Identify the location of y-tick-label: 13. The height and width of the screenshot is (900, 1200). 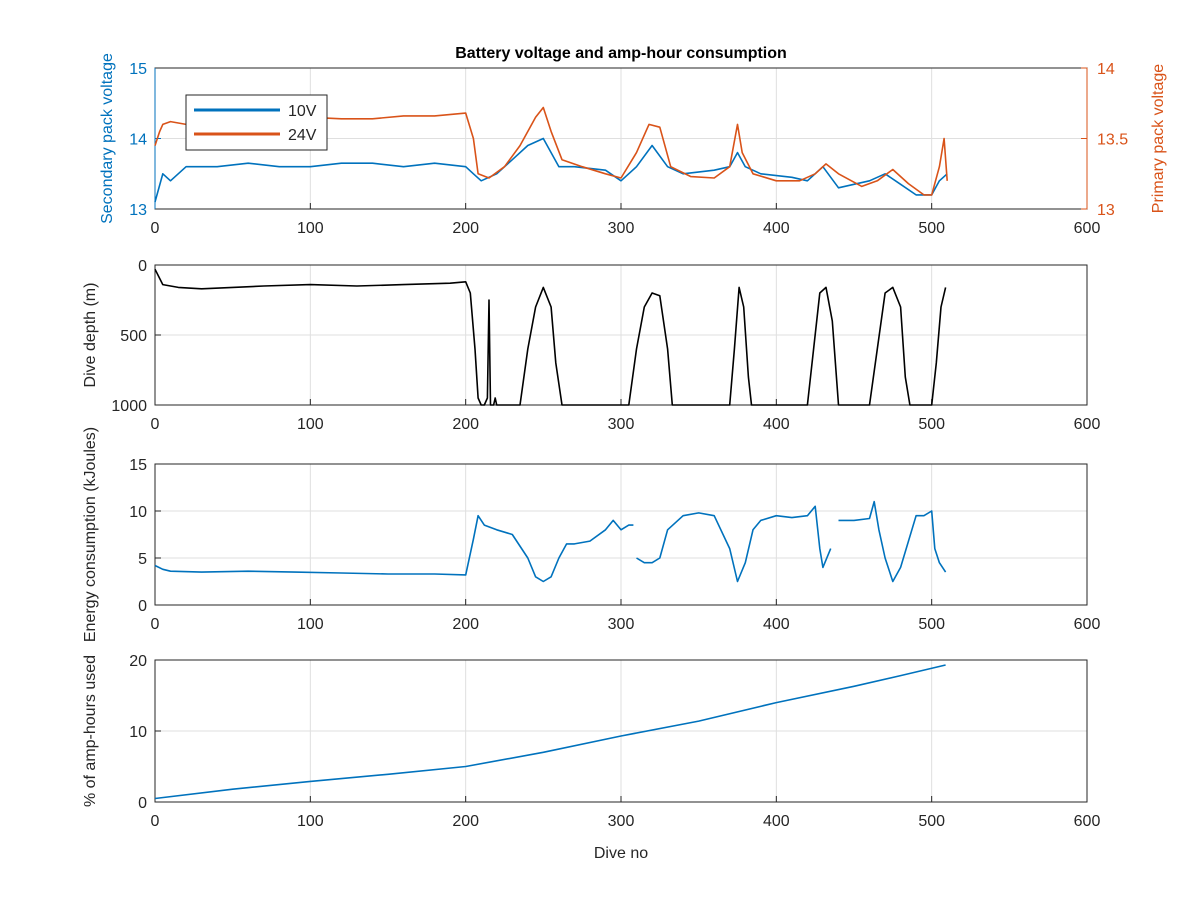
(138, 210).